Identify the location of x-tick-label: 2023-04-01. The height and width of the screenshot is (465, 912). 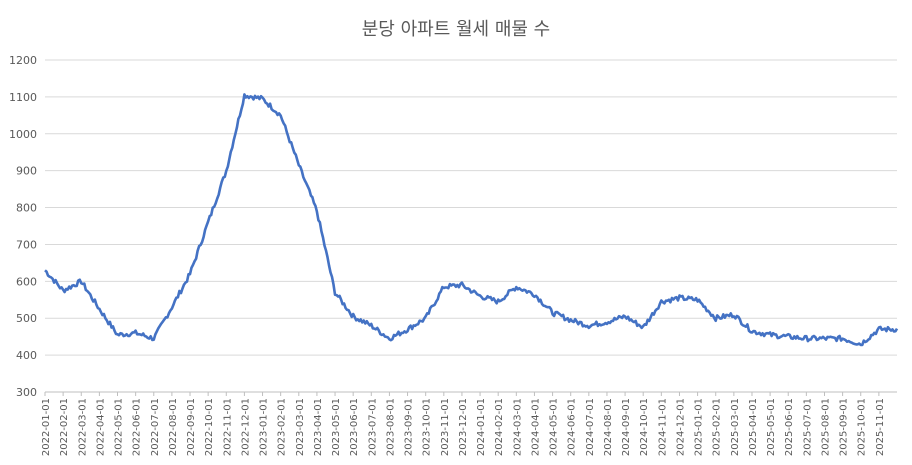
(318, 427).